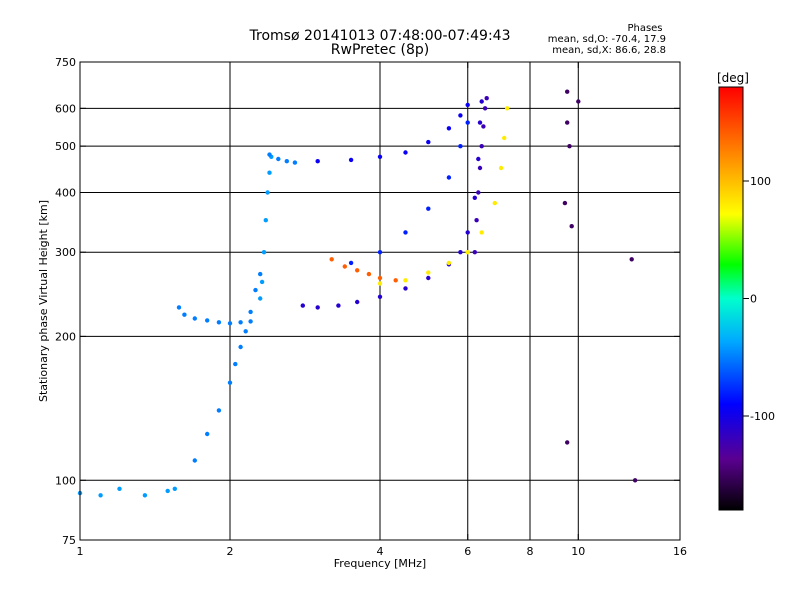 The image size is (800, 600). I want to click on y-tick-label: 400, so click(65, 192).